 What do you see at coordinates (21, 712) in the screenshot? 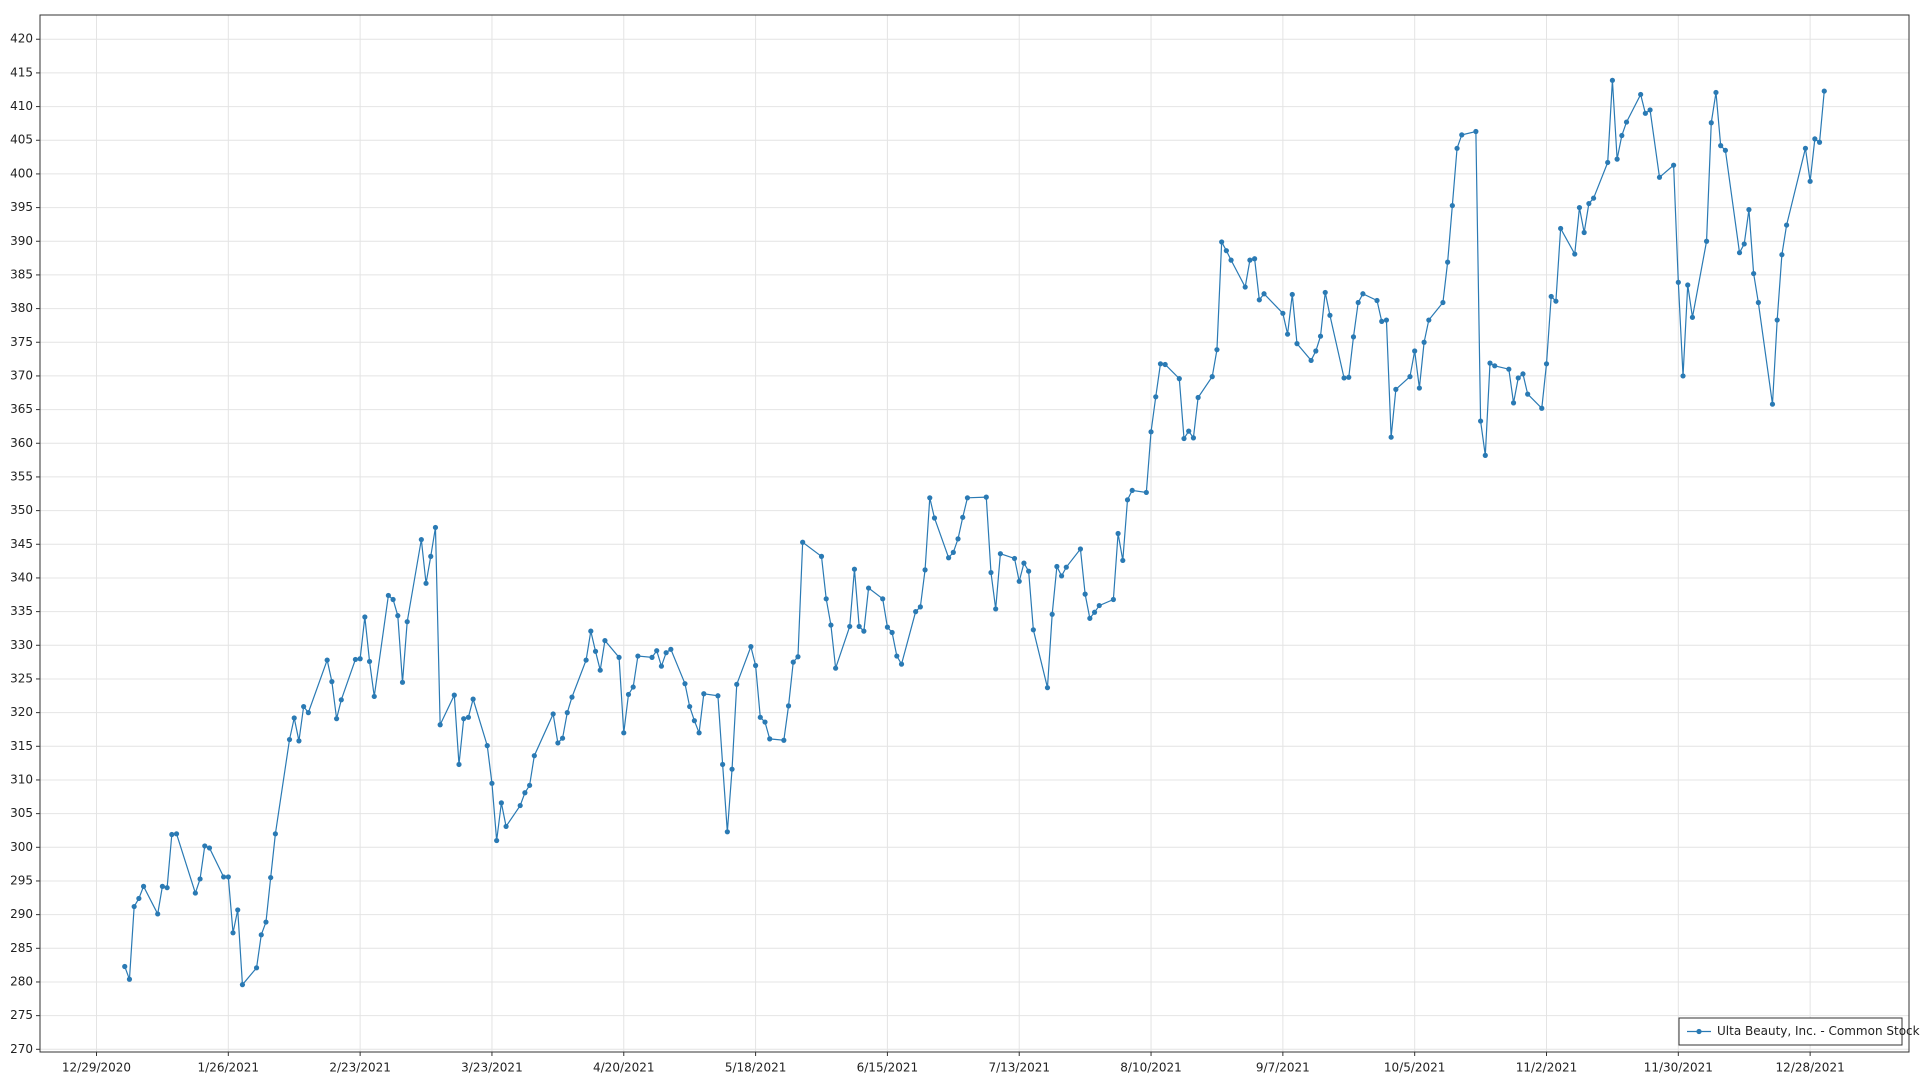
I see `y-tick-label: 320` at bounding box center [21, 712].